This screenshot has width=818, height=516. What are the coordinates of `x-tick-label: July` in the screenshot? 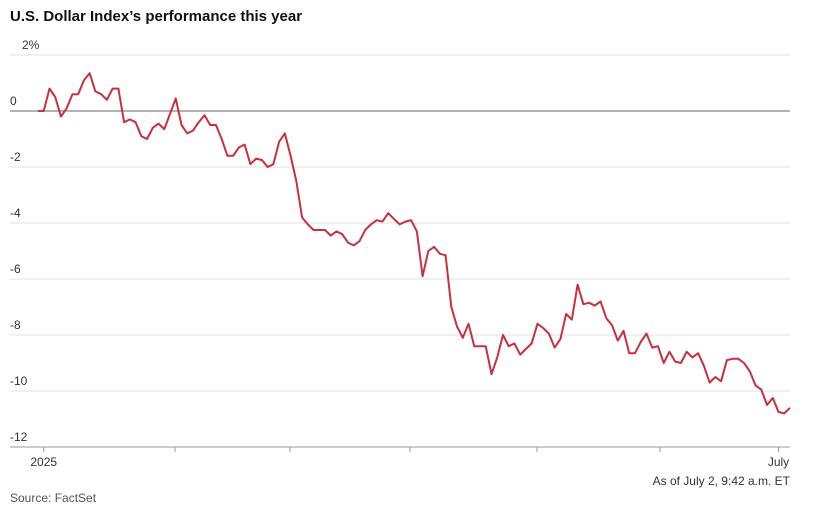 It's located at (778, 462).